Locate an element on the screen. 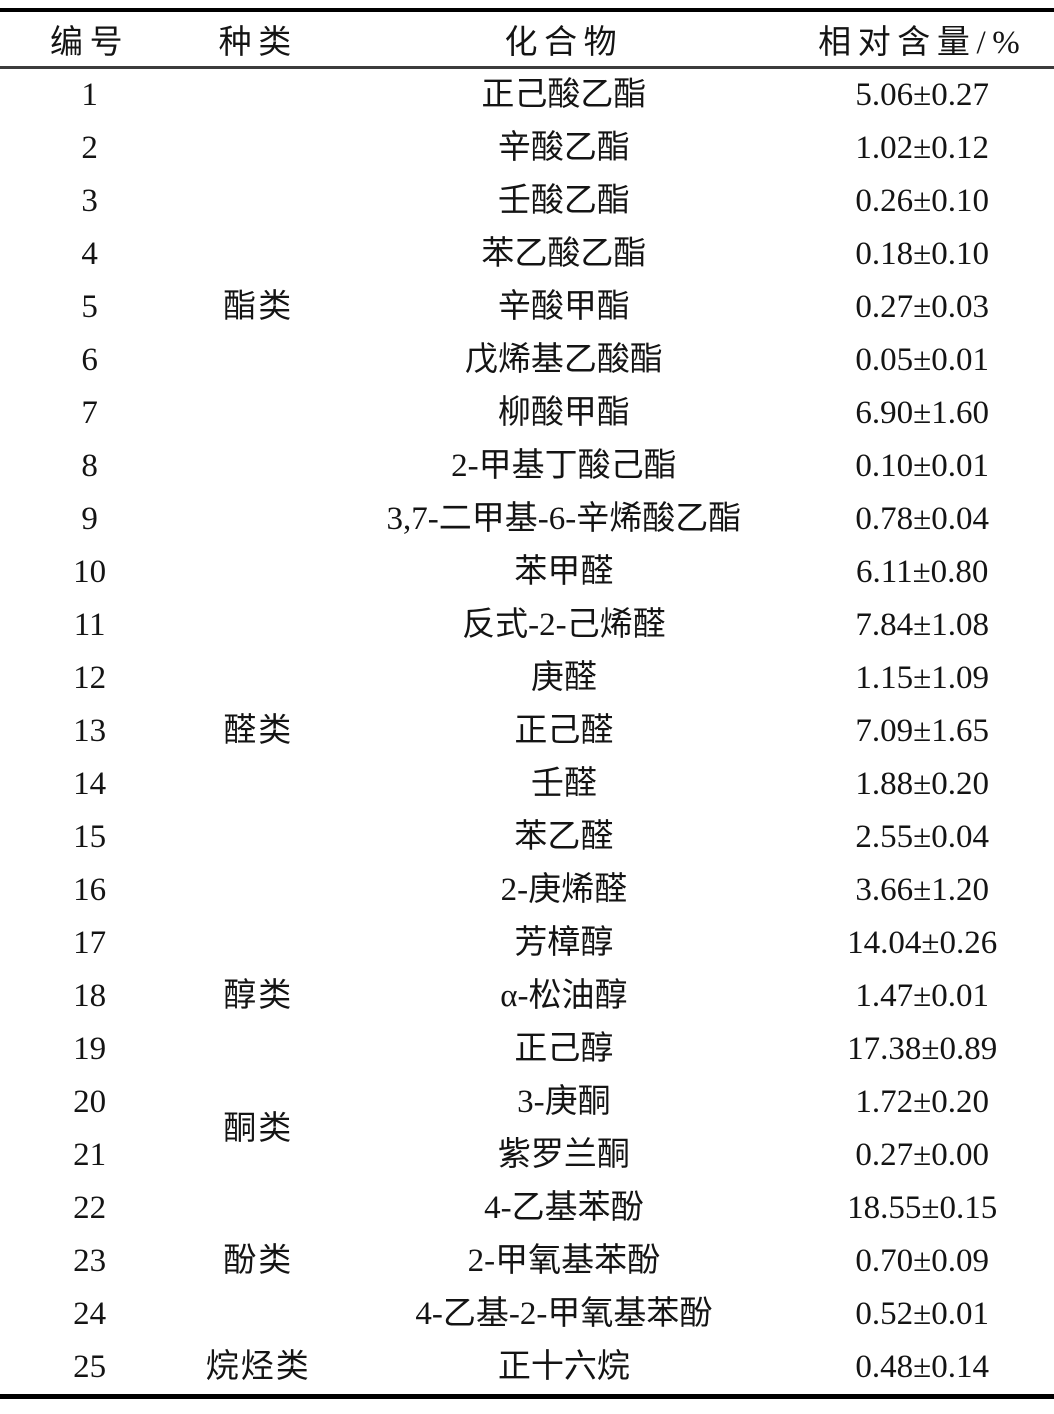 This screenshot has width=1054, height=1414. row-number-cell: 15 is located at coordinates (90, 837).